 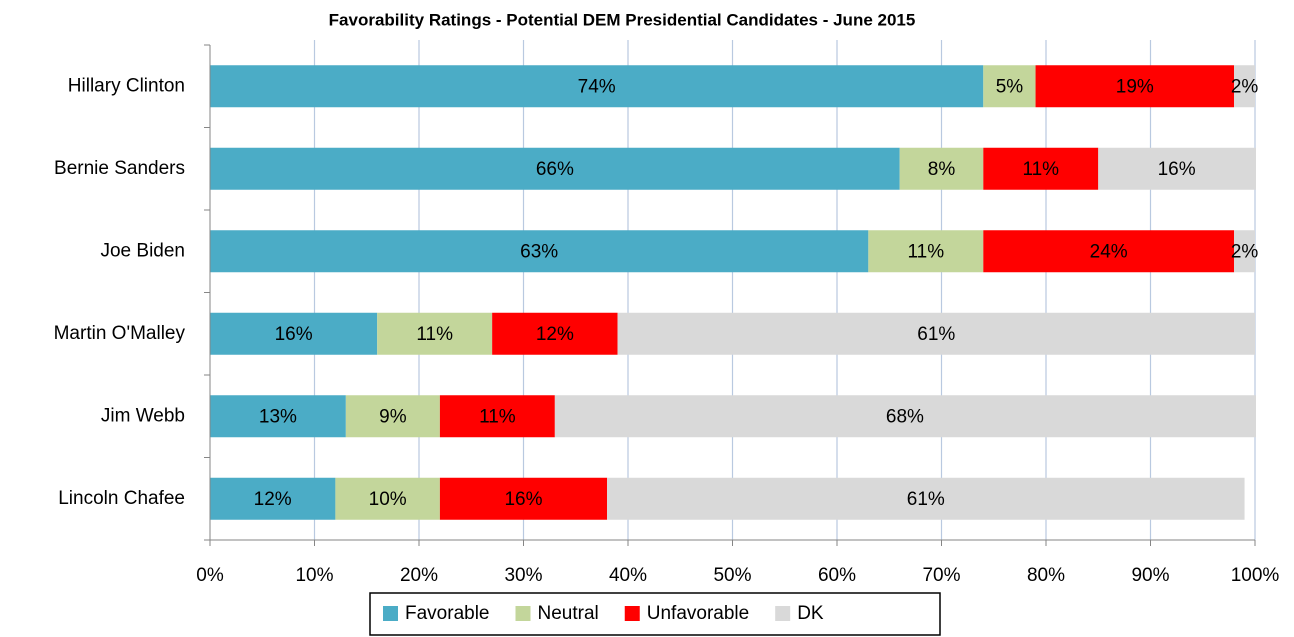 I want to click on value-label: 74%, so click(x=597, y=86).